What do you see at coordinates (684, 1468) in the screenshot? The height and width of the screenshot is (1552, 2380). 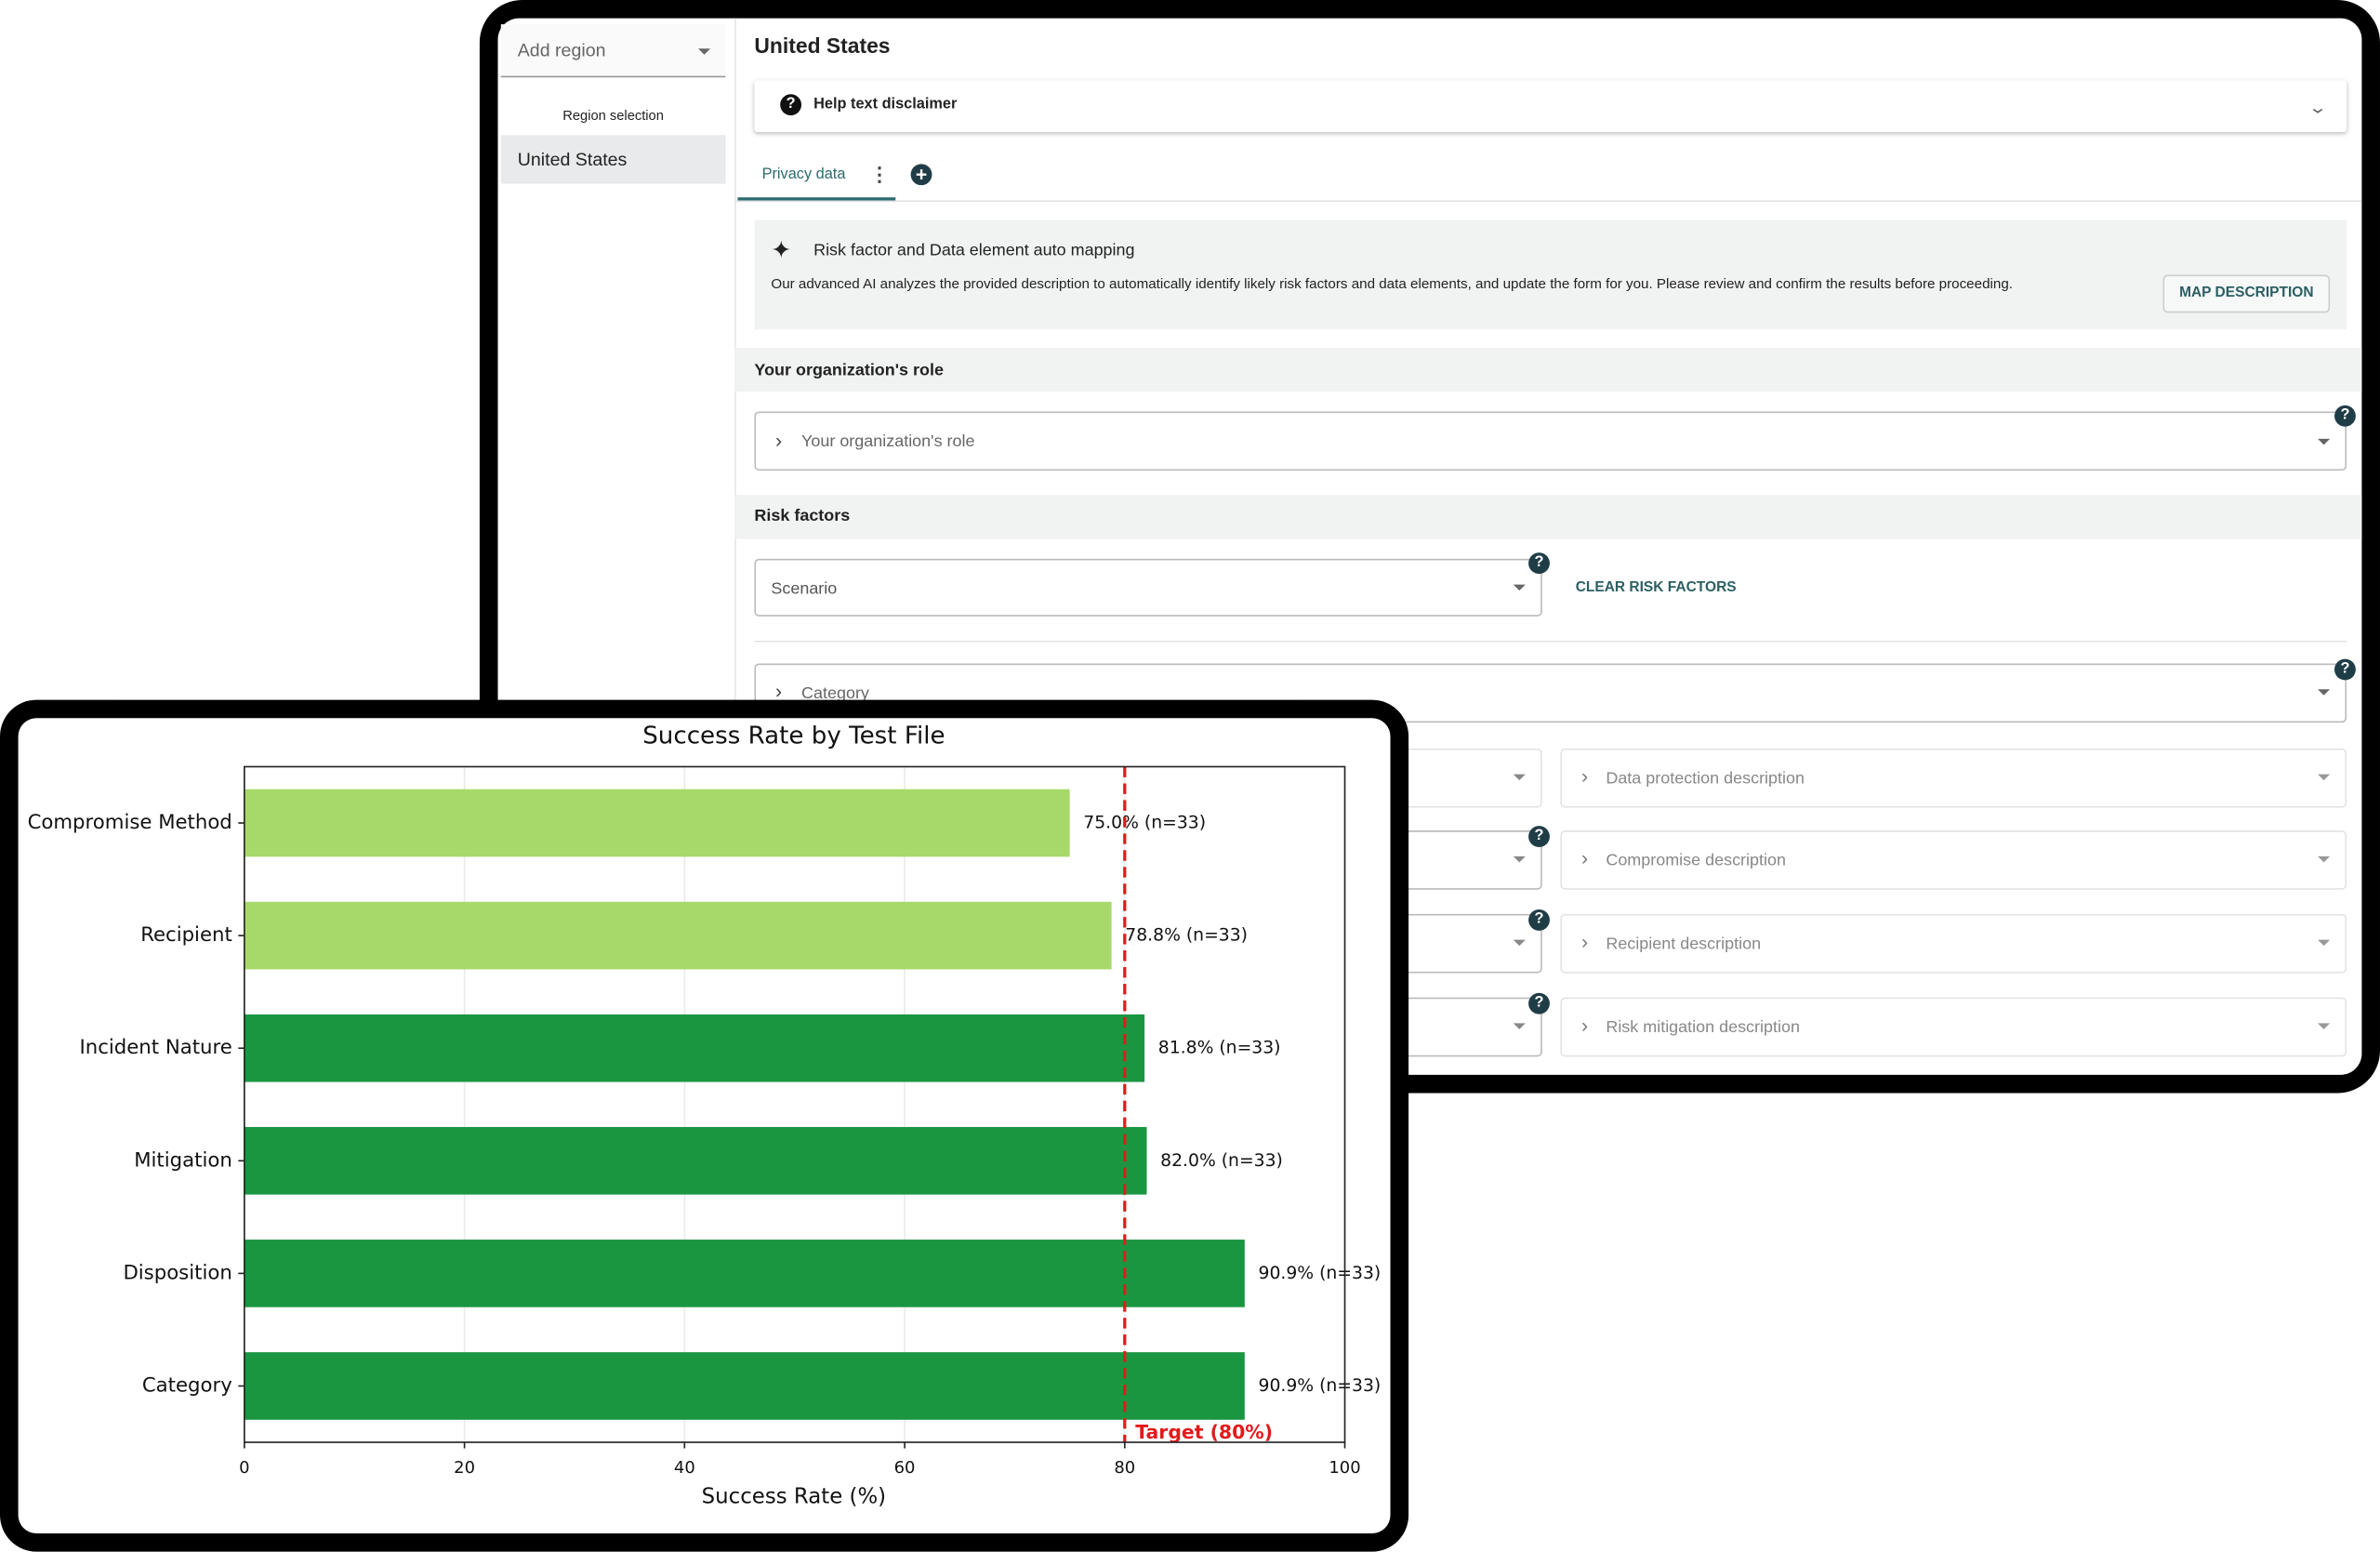 I see `x-tick-label: 40` at bounding box center [684, 1468].